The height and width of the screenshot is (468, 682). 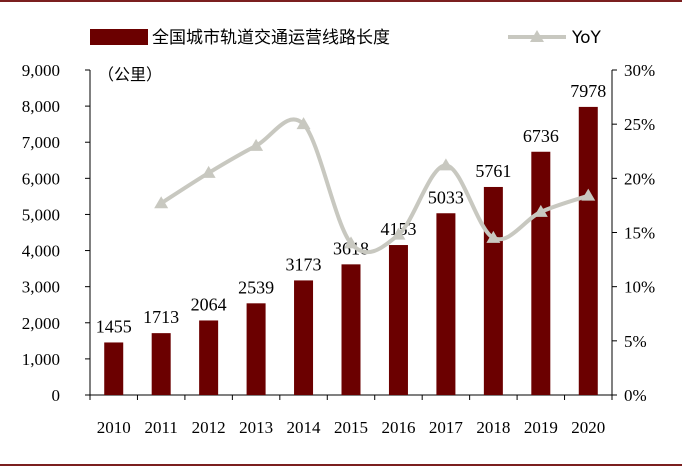 What do you see at coordinates (398, 427) in the screenshot?
I see `x-tick-label: 2016` at bounding box center [398, 427].